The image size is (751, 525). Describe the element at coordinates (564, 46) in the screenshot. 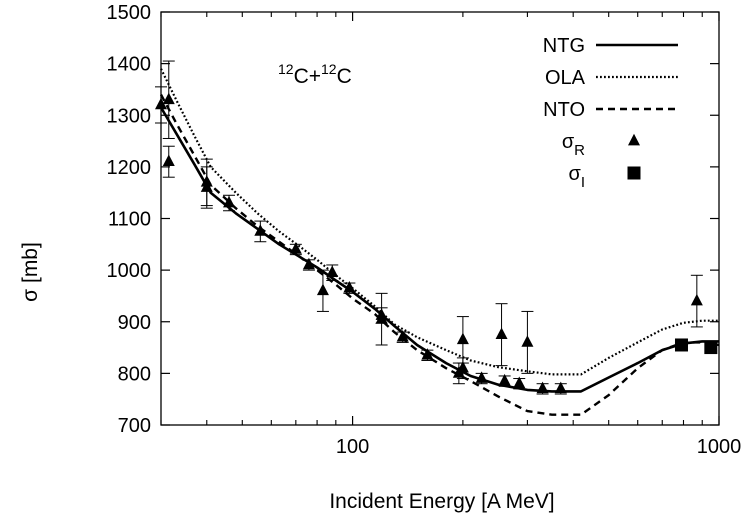

I see `legend-label-ntg: NTG` at that location.